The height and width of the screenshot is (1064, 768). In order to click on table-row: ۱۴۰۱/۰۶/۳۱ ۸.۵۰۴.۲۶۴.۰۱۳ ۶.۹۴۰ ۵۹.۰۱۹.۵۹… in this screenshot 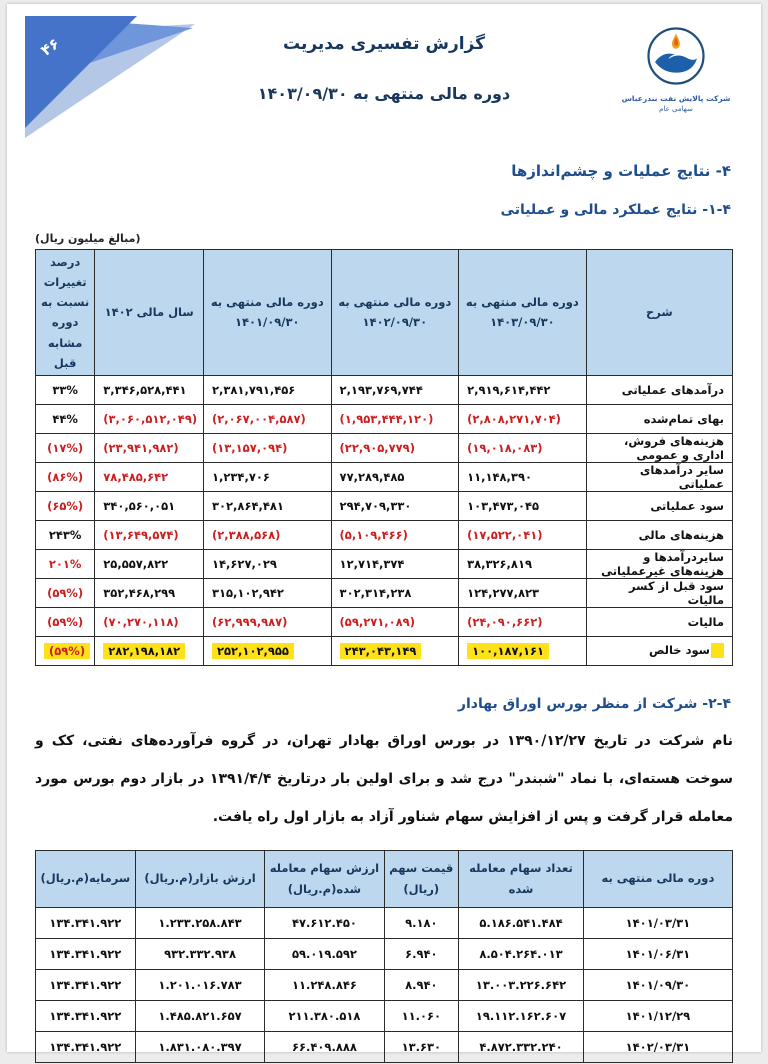, I will do `click(384, 953)`.